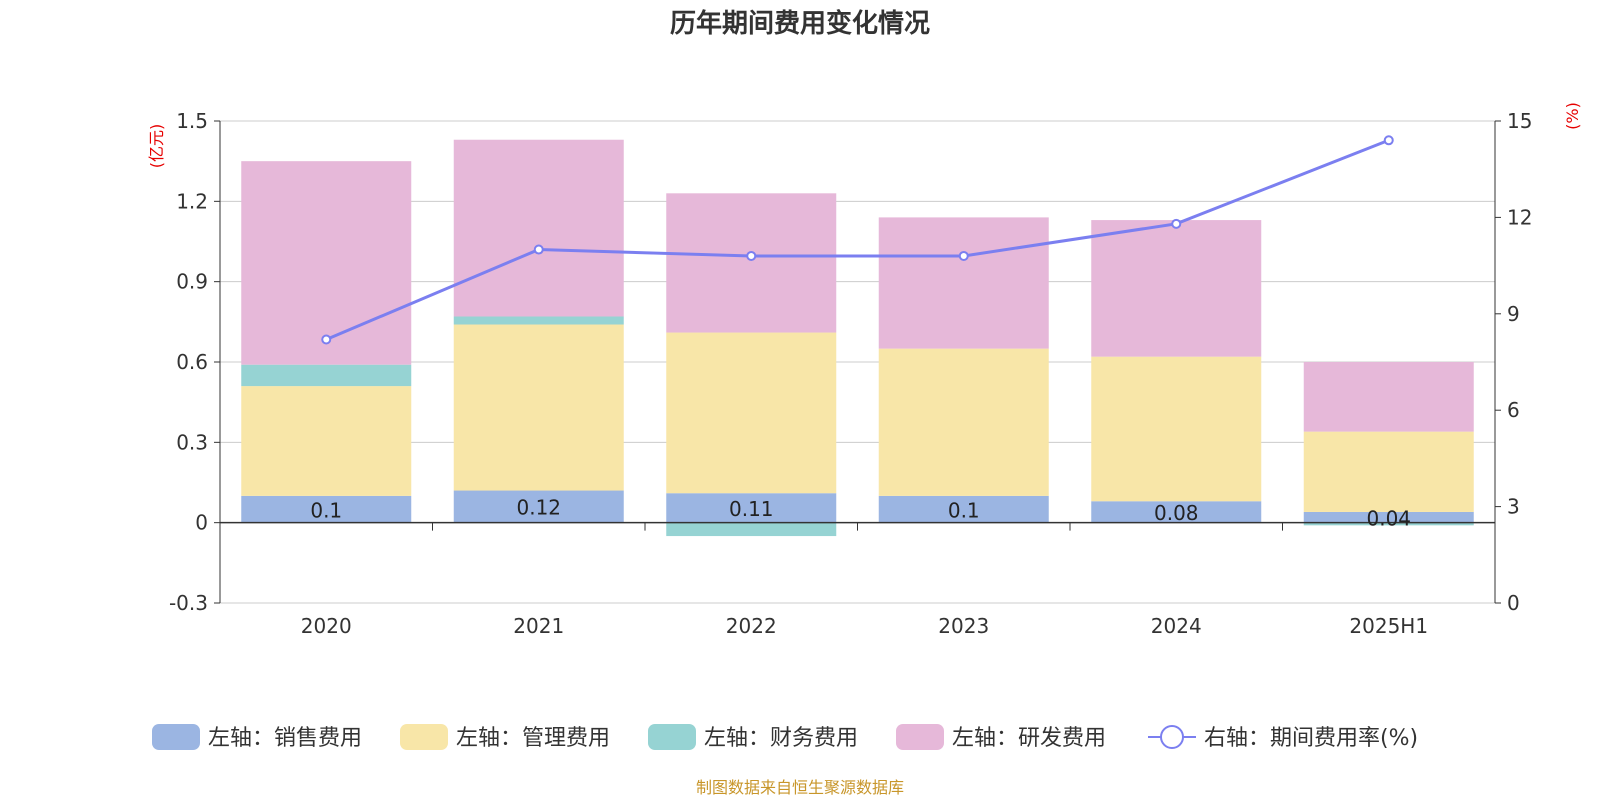  Describe the element at coordinates (1513, 603) in the screenshot. I see `right-axis-tick-label: 0` at that location.